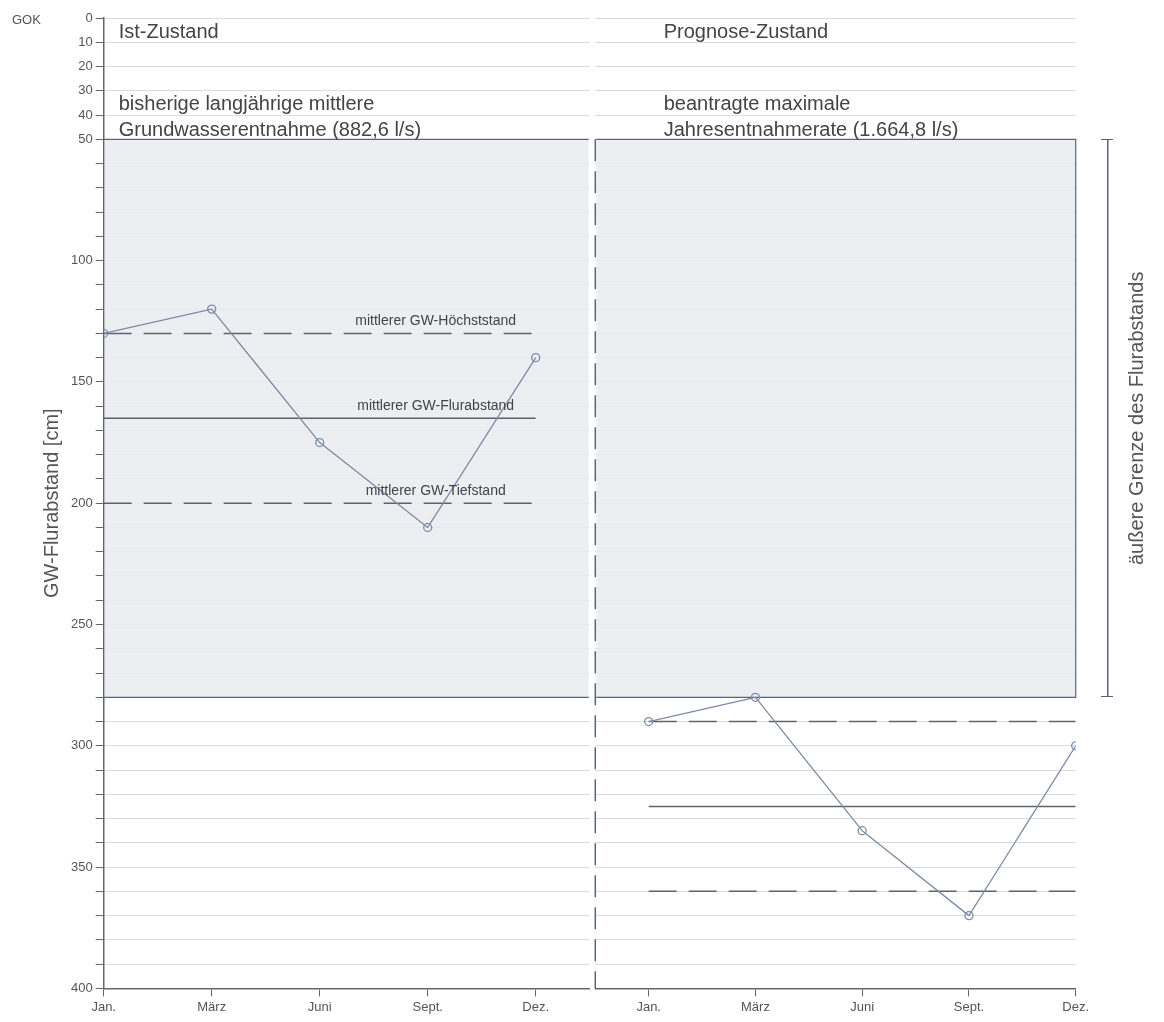 The width and height of the screenshot is (1164, 1022). I want to click on y-tick-label: 20, so click(85, 66).